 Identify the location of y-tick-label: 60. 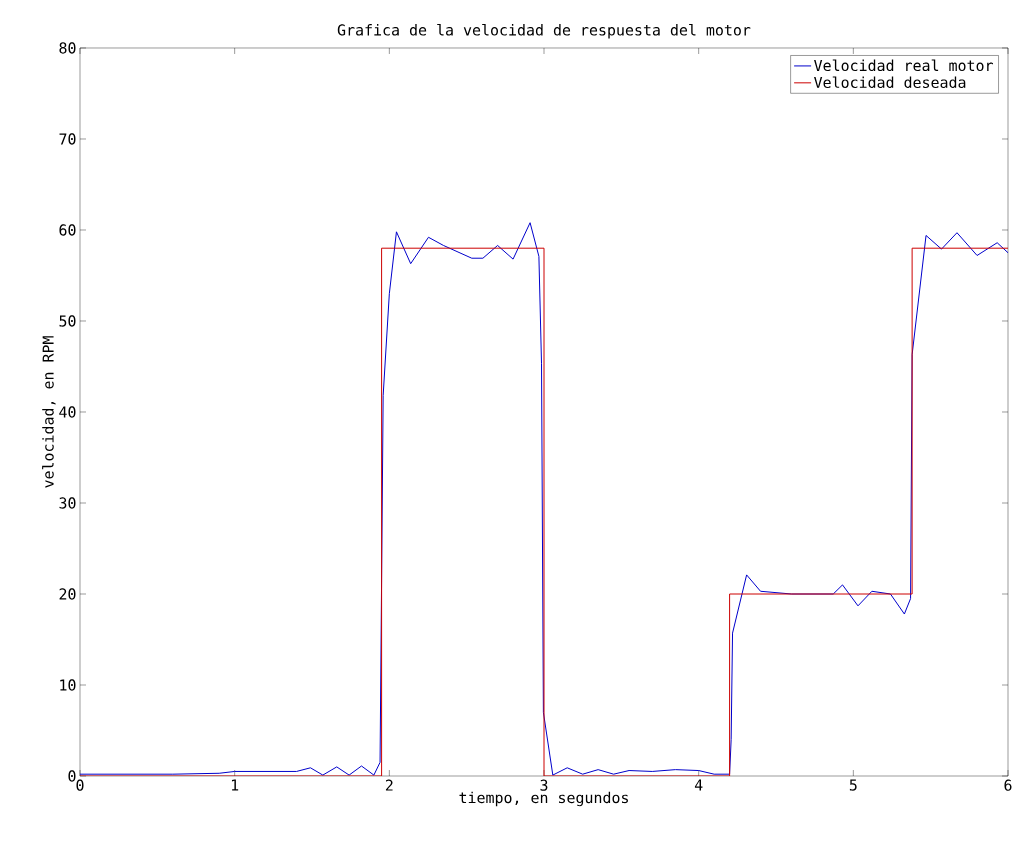
(67, 230).